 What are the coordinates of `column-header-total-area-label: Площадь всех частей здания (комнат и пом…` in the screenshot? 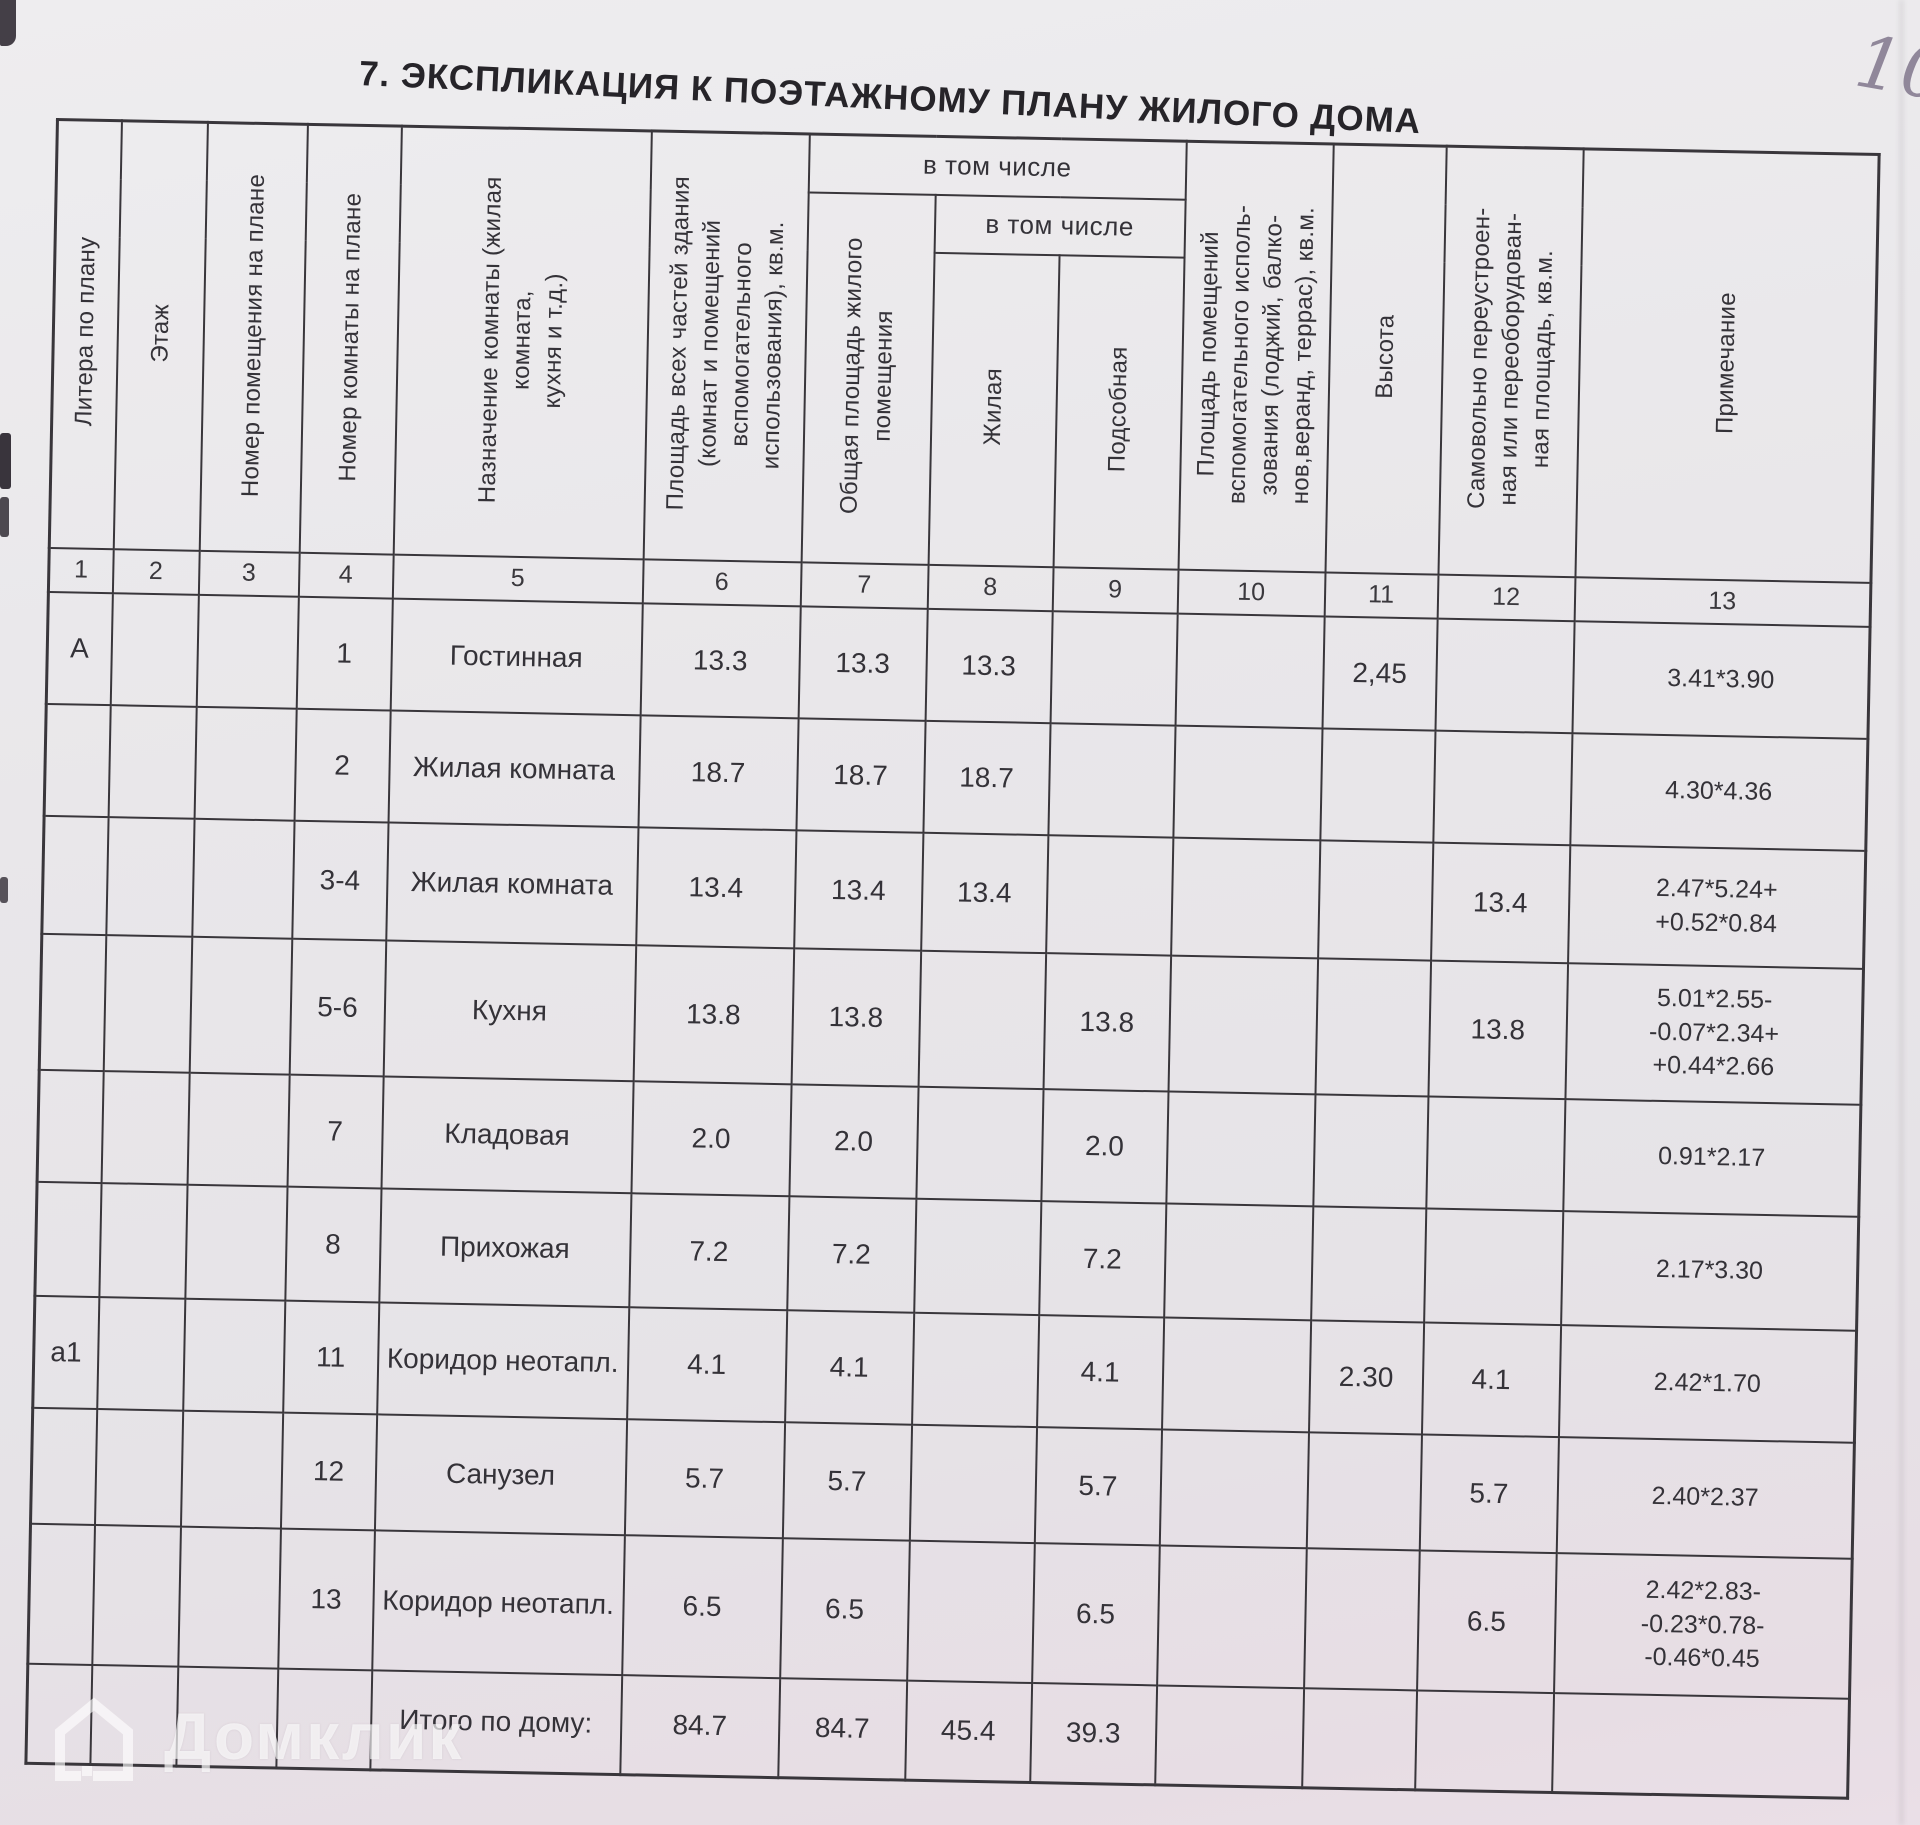 It's located at (725, 343).